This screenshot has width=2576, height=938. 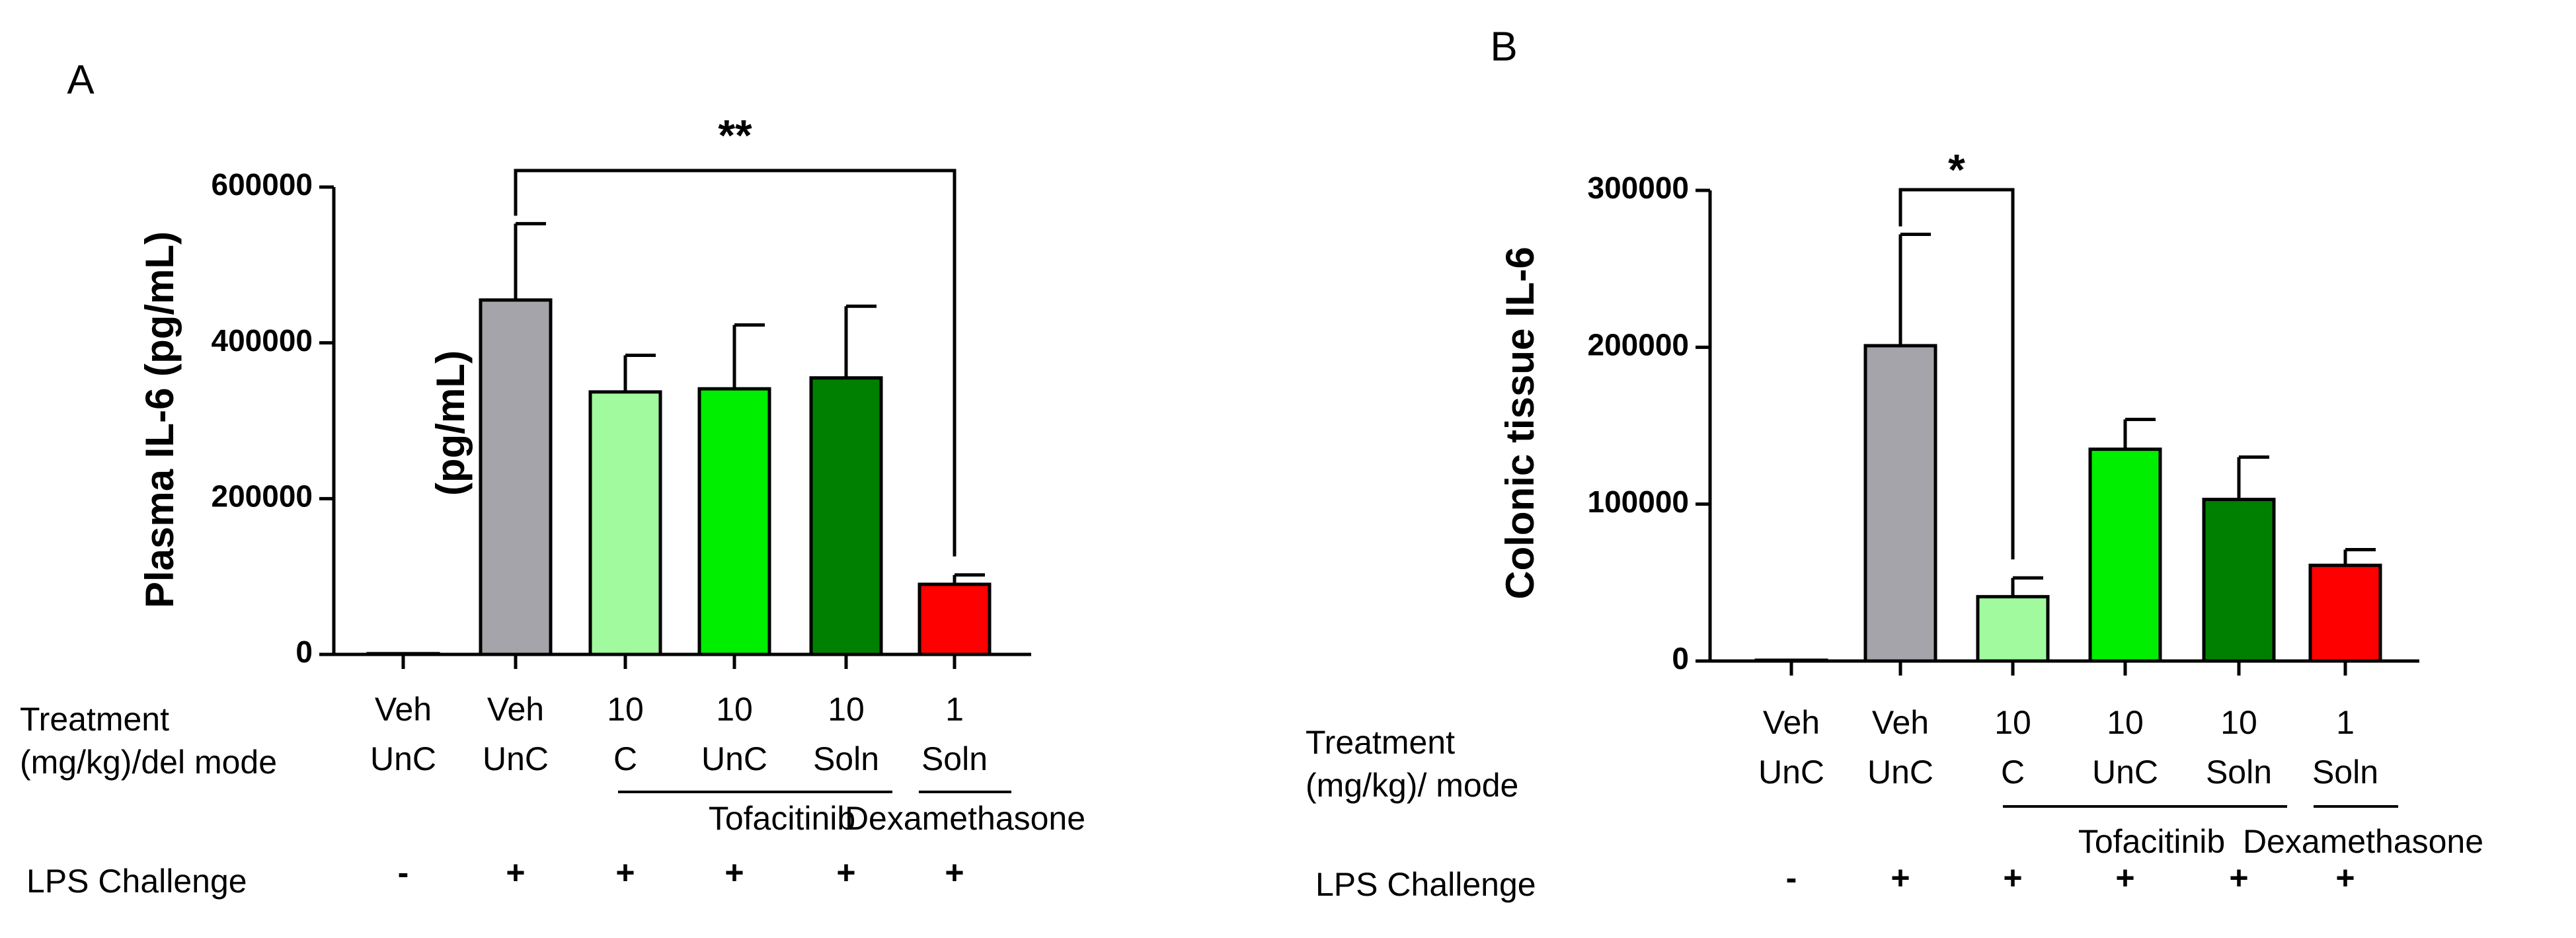 What do you see at coordinates (1639, 502) in the screenshot?
I see `y-tick-label: 100000` at bounding box center [1639, 502].